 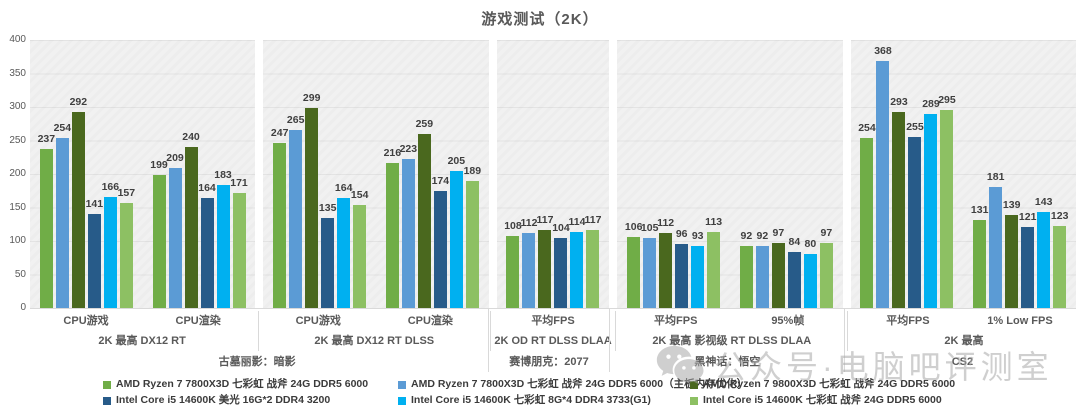 I want to click on group-label-row: 平均FPS 95%帧, so click(x=732, y=319).